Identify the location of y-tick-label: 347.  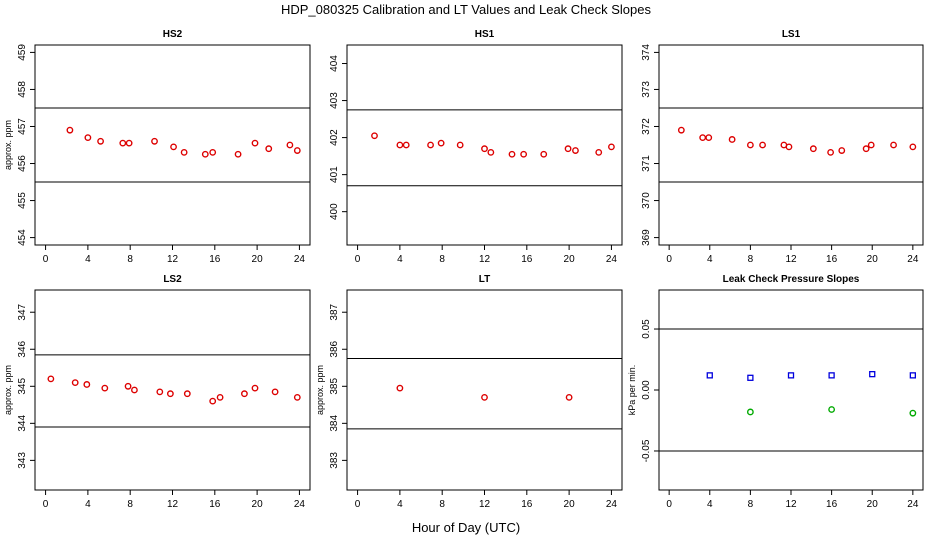
(22, 311).